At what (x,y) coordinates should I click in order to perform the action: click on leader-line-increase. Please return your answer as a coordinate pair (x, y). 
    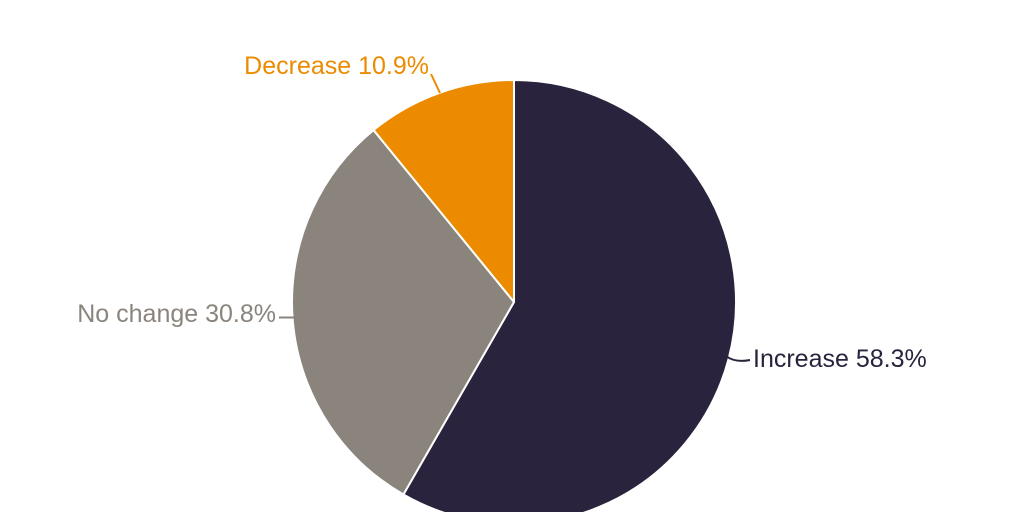
    Looking at the image, I should click on (738, 358).